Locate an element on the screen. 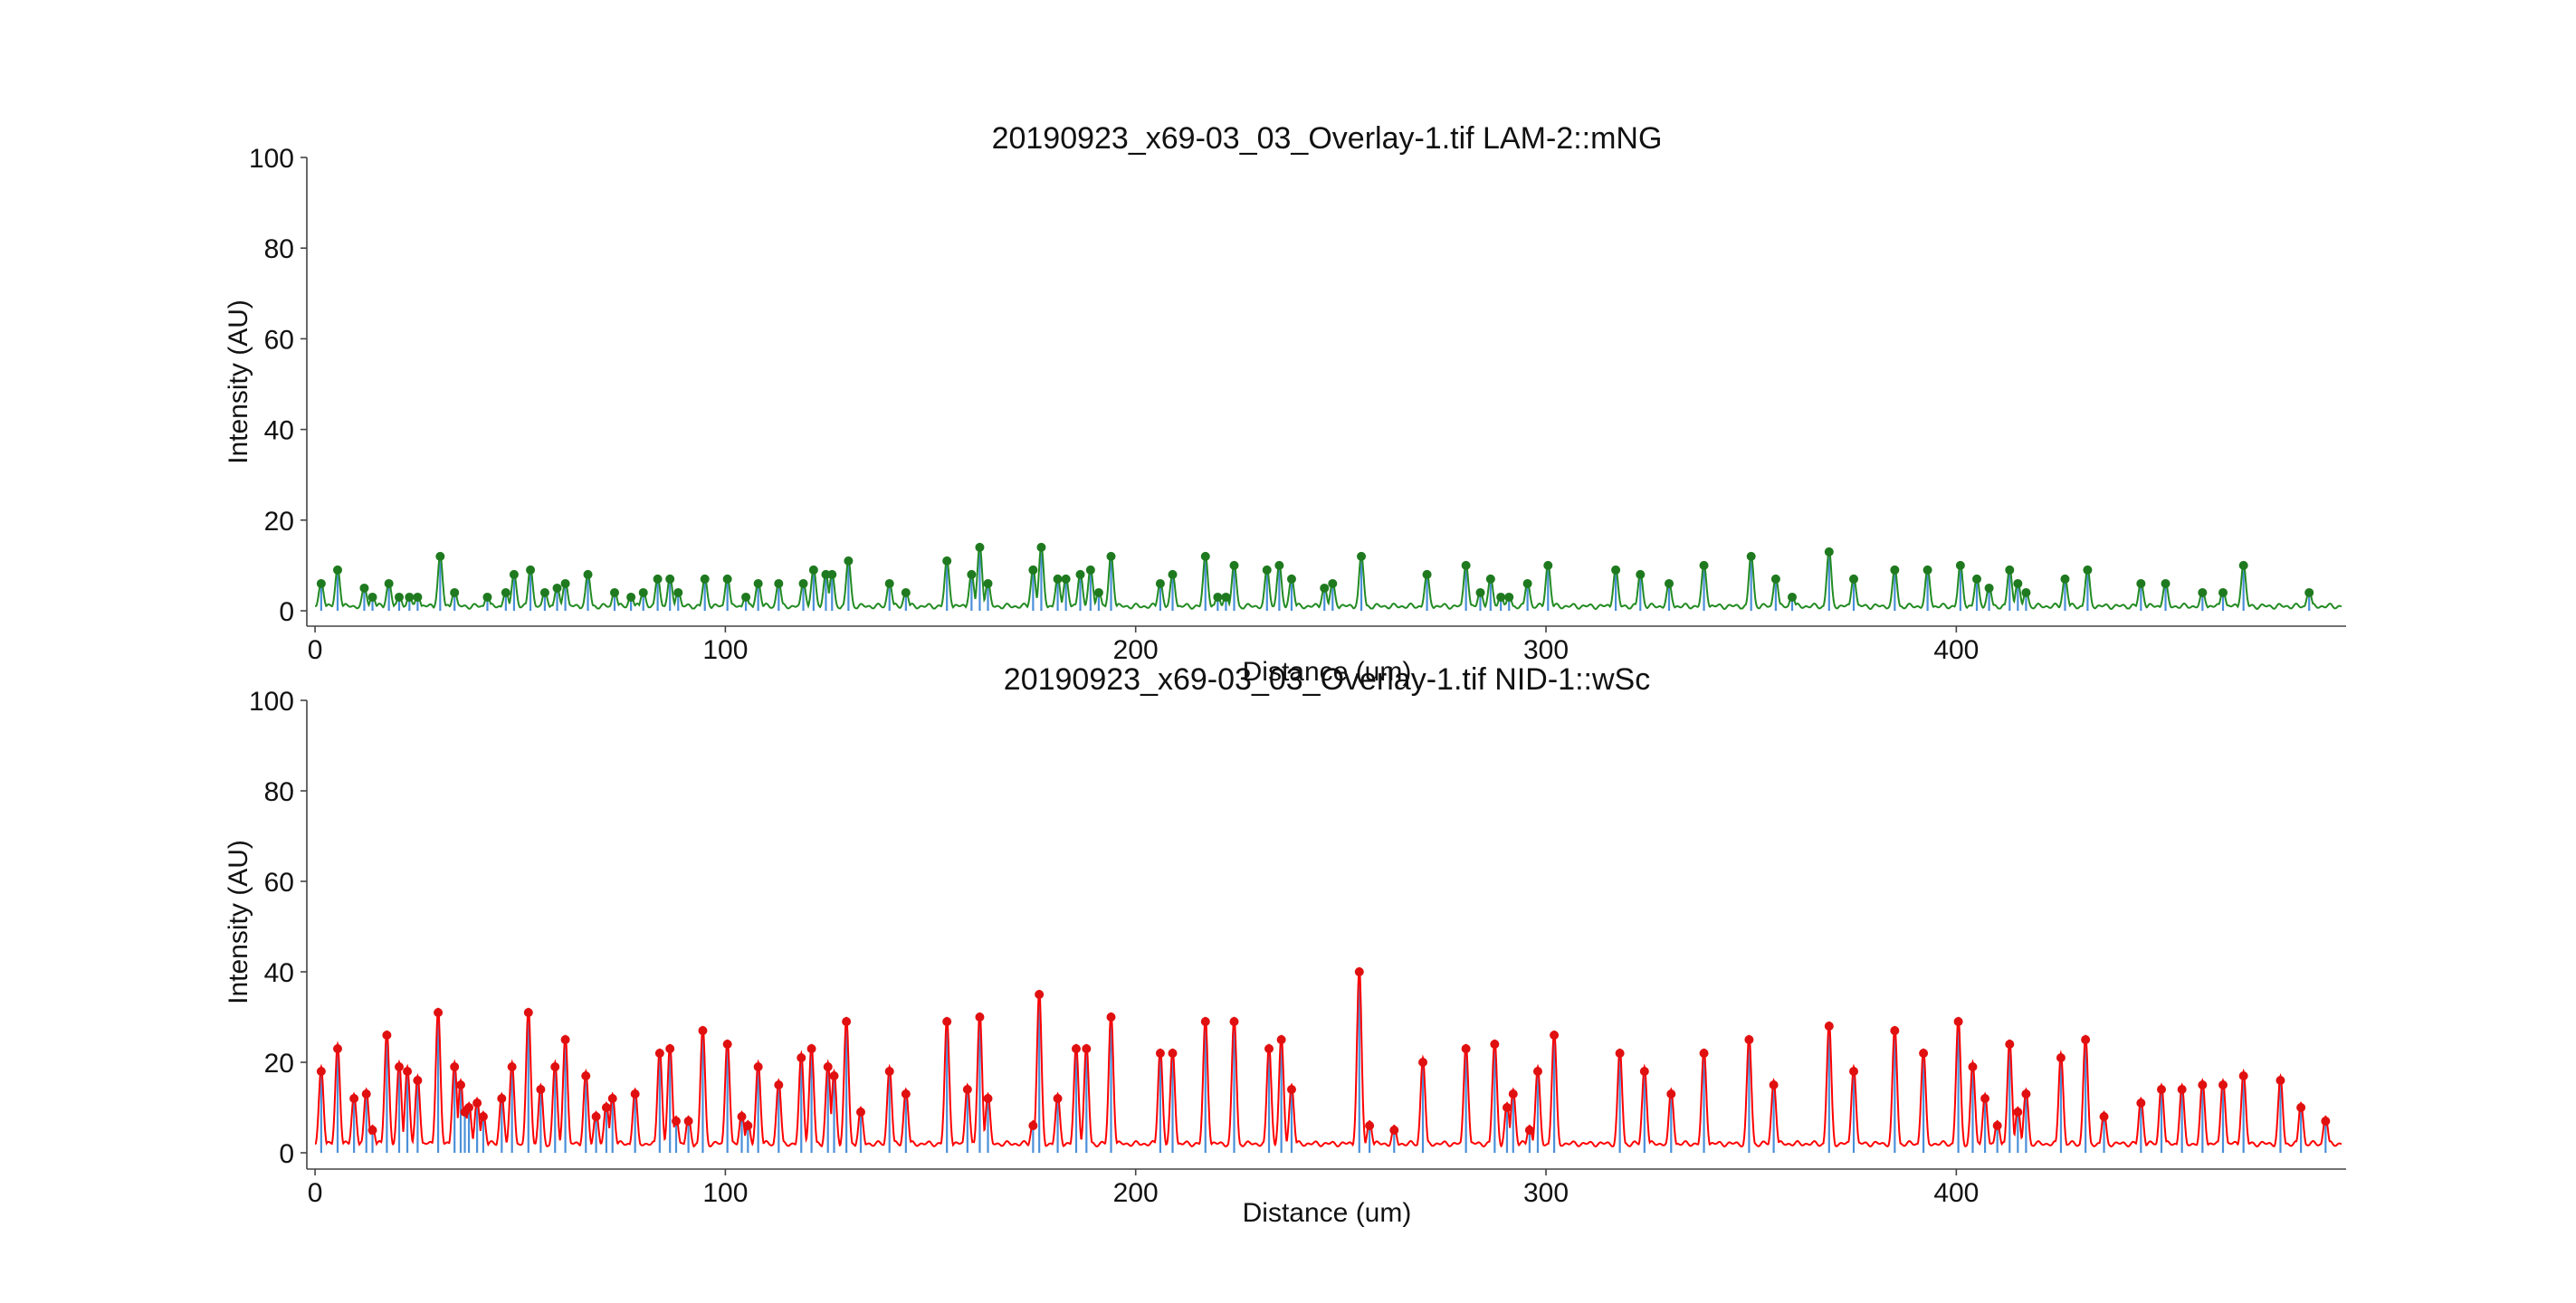 Image resolution: width=2576 pixels, height=1303 pixels. x-tick-label: 200 is located at coordinates (1136, 1193).